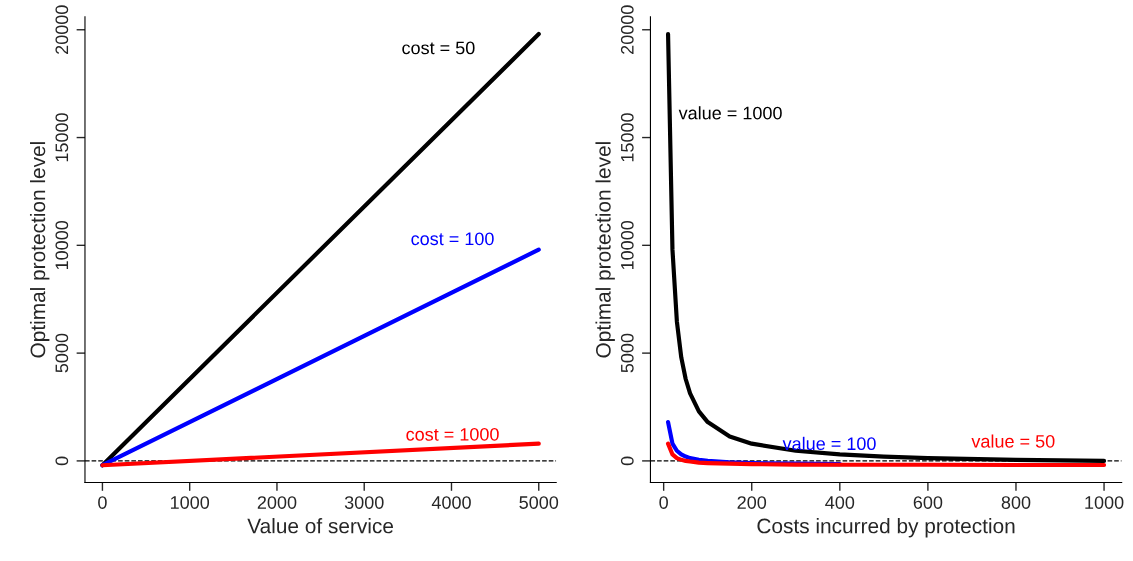 This screenshot has width=1133, height=561. Describe the element at coordinates (1013, 441) in the screenshot. I see `series-label: value = 50` at that location.